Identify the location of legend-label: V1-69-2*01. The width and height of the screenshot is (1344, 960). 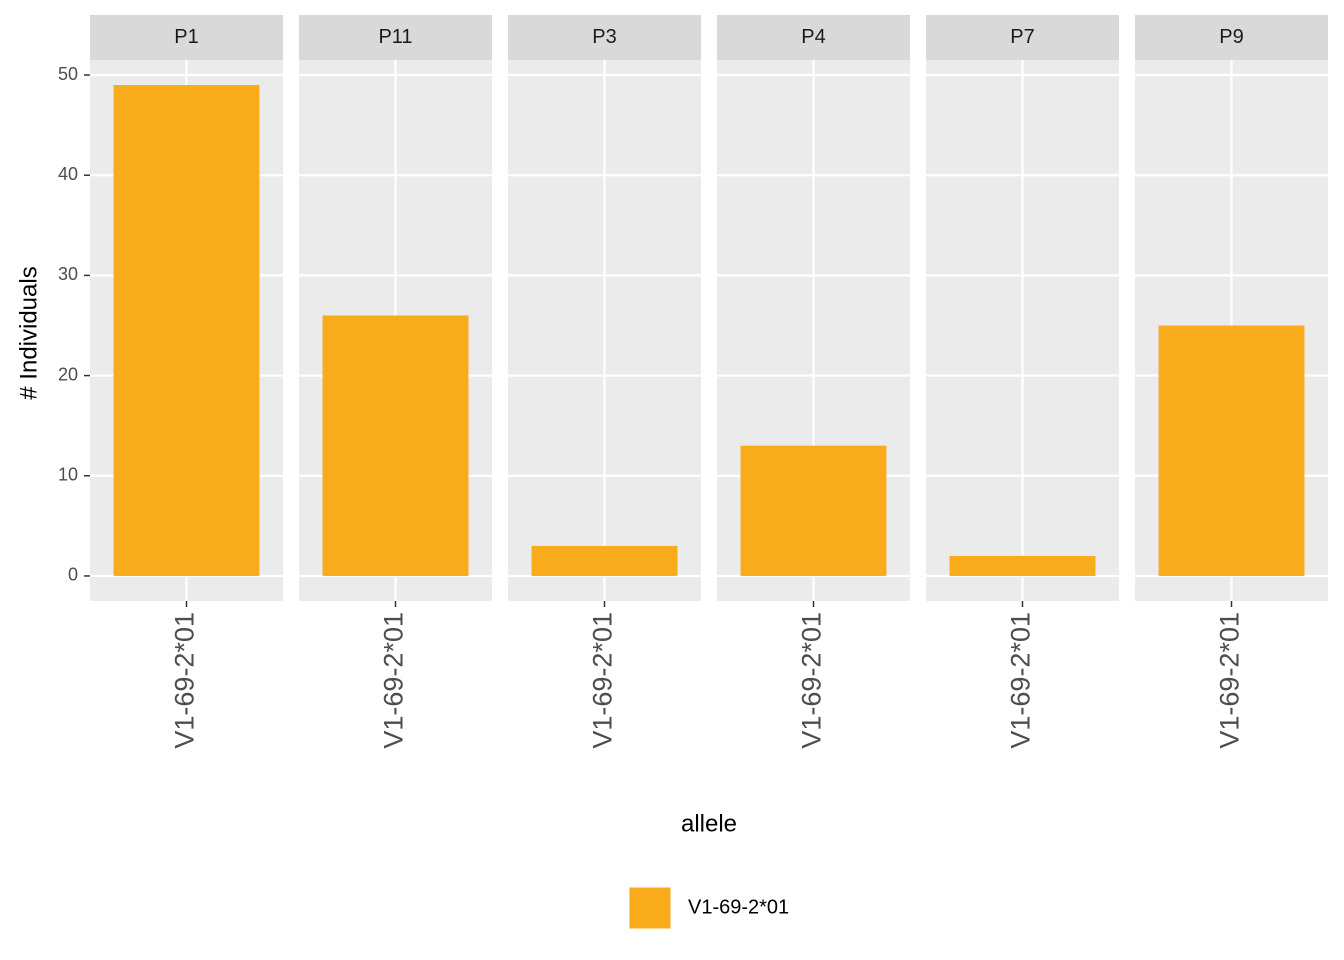
(738, 907).